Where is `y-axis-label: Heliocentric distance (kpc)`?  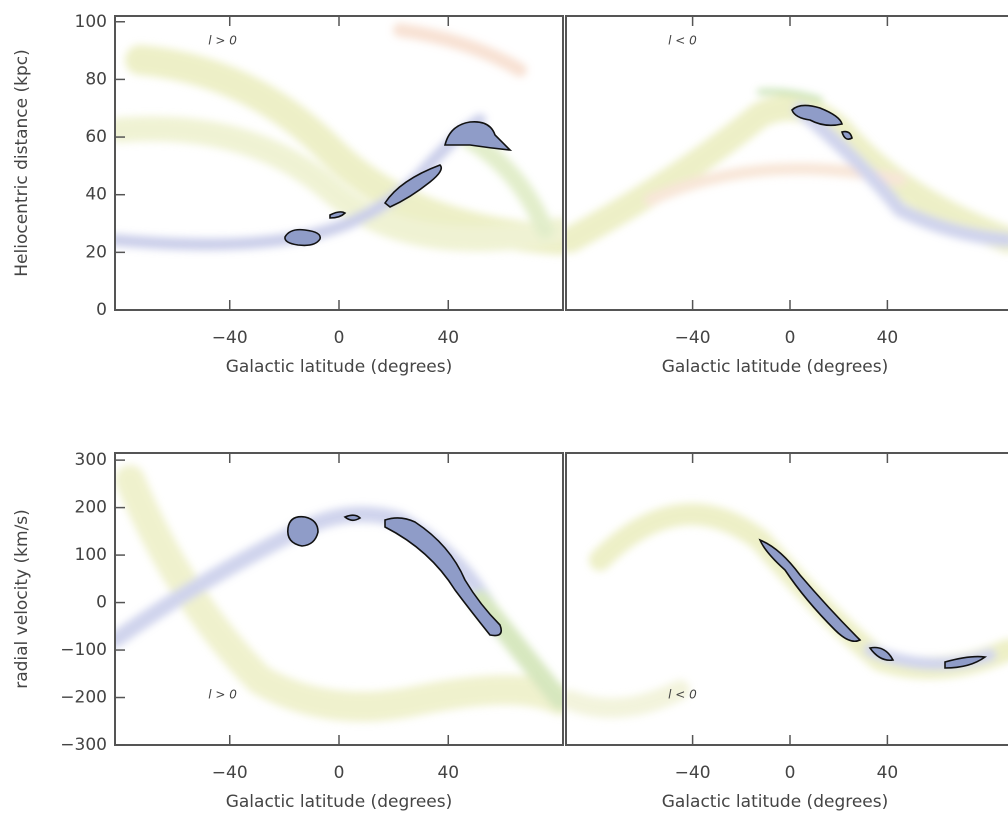 y-axis-label: Heliocentric distance (kpc) is located at coordinates (22, 162).